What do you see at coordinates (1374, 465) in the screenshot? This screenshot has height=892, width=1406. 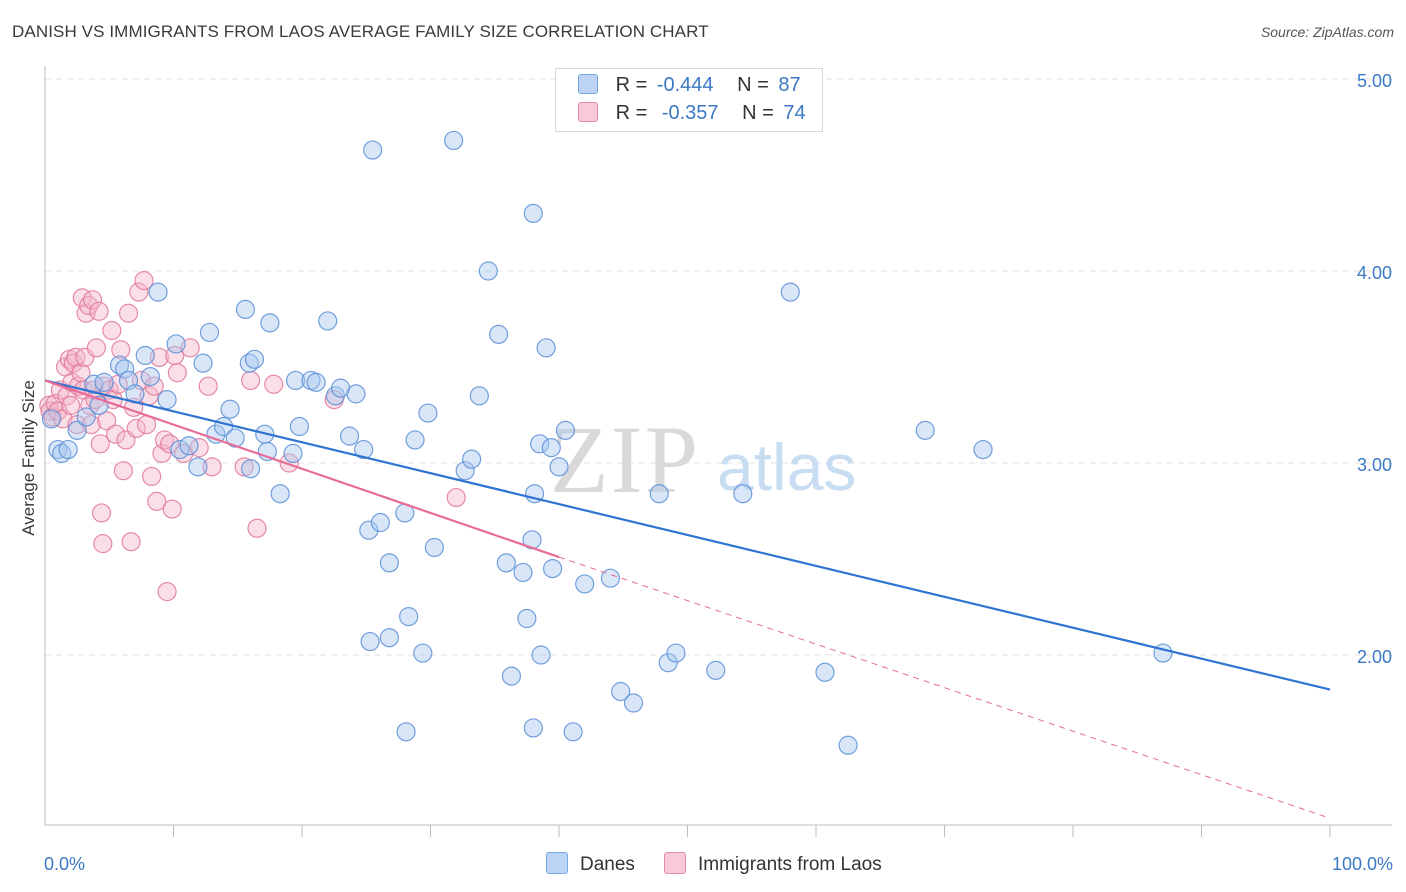 I see `y-tick-label: 3.00` at bounding box center [1374, 465].